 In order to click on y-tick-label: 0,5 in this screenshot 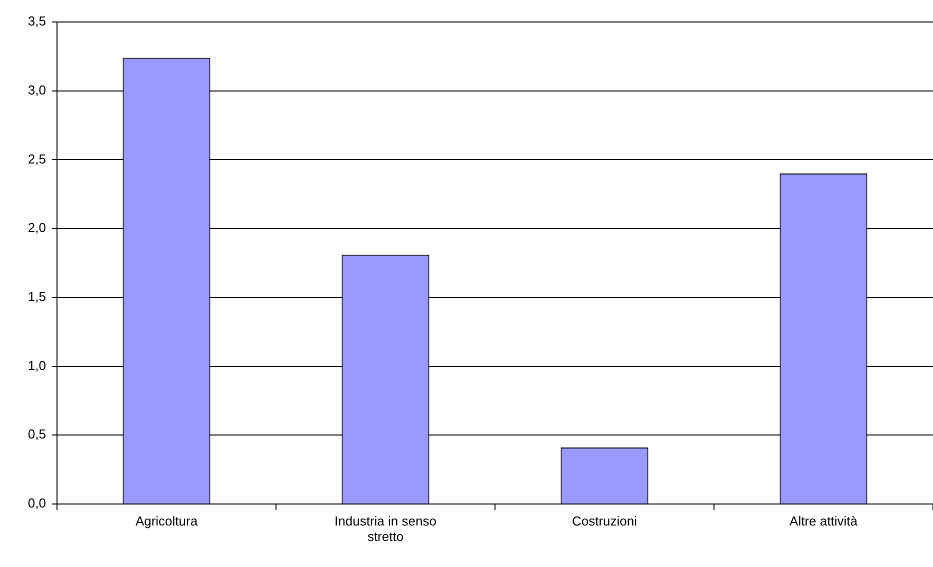, I will do `click(37, 434)`.